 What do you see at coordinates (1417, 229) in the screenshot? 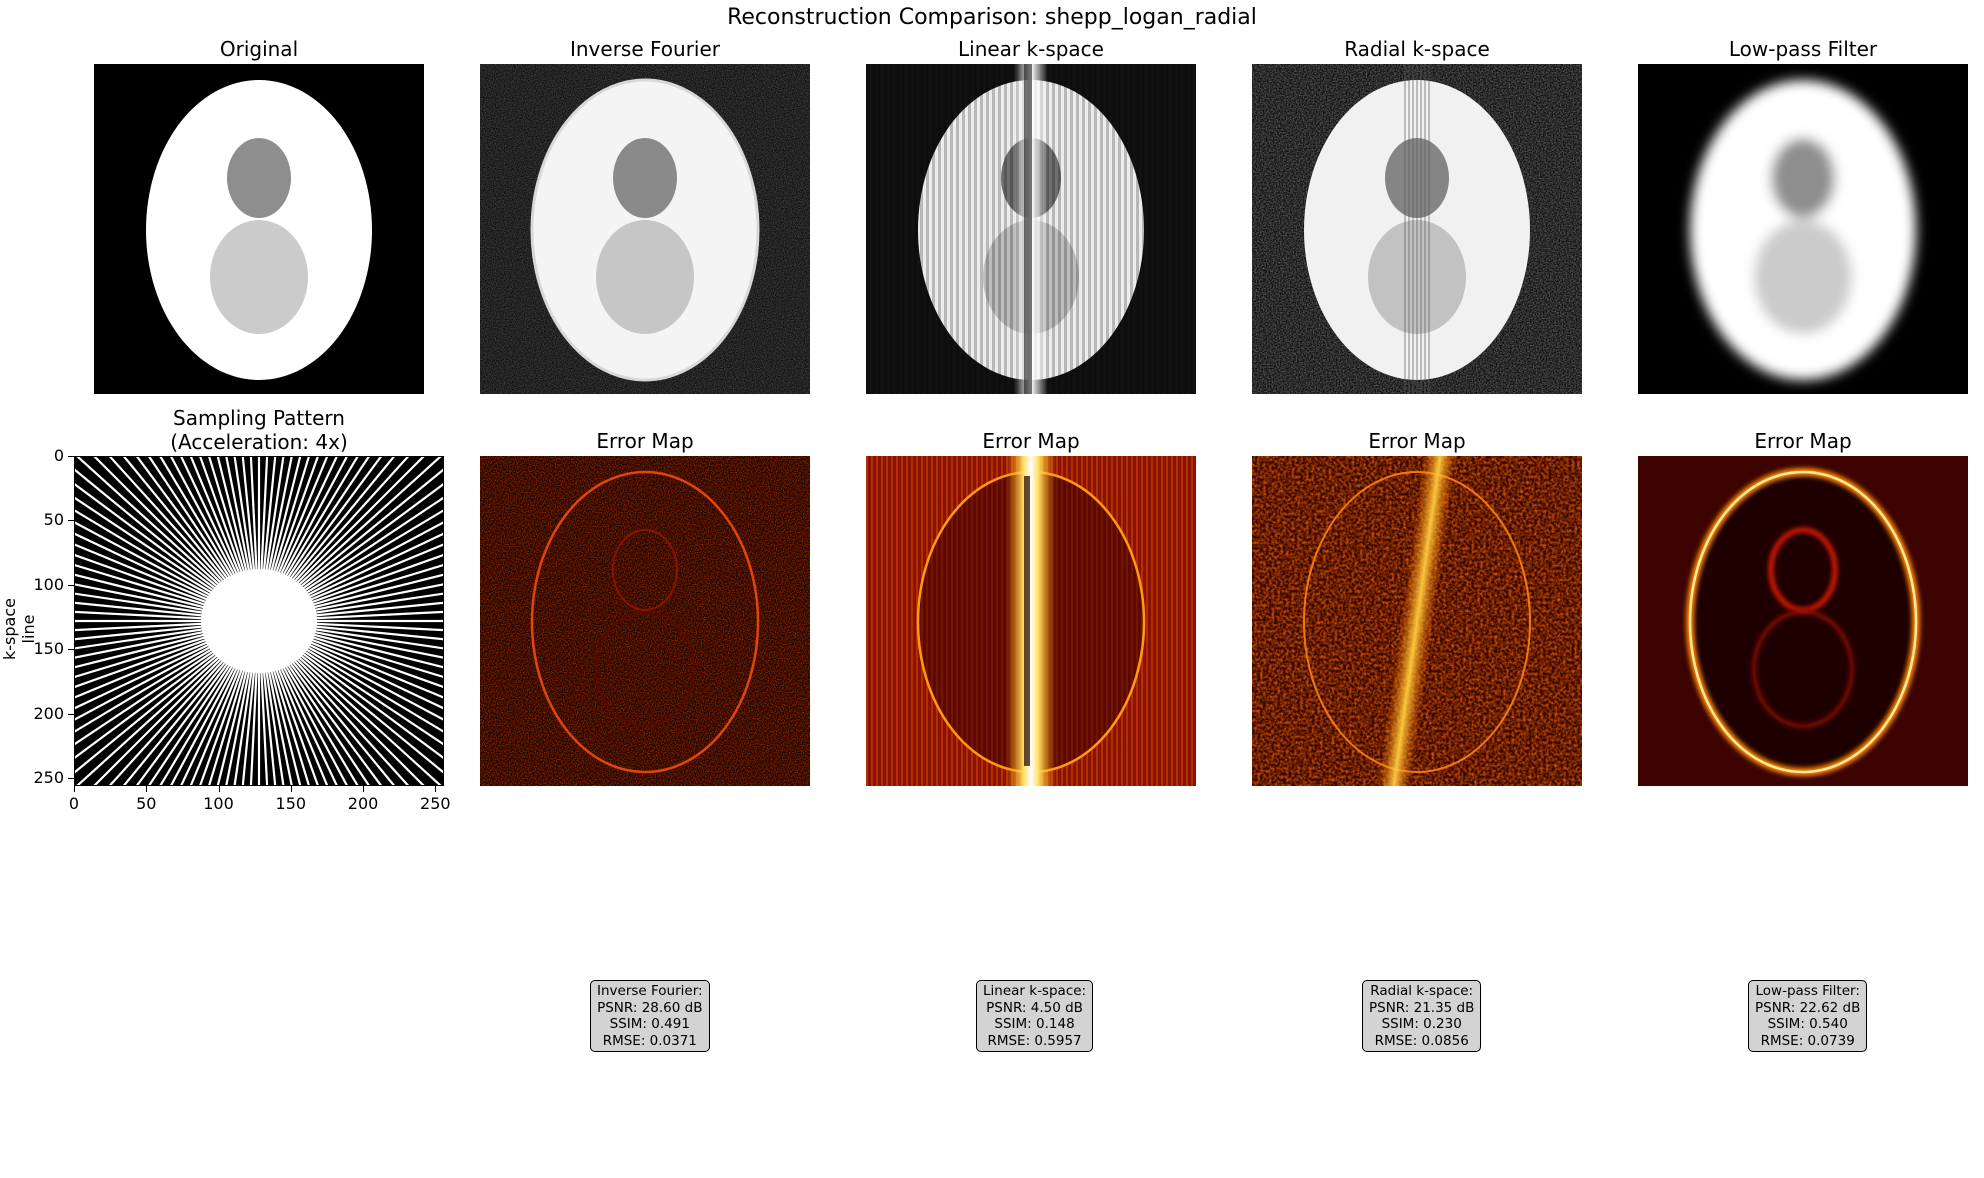
I see `radial-kspace-image` at bounding box center [1417, 229].